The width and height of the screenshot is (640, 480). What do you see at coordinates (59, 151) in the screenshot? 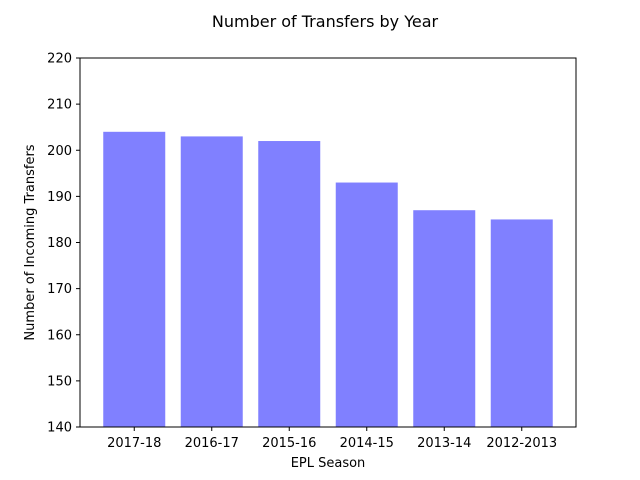
I see `y-tick-label-200: 200` at bounding box center [59, 151].